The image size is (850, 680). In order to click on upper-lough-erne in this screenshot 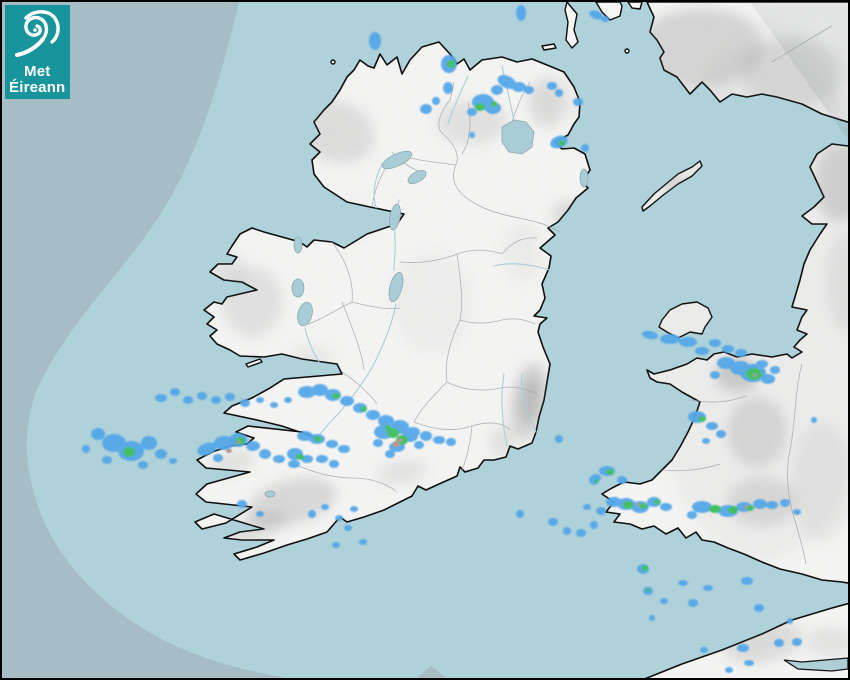, I will do `click(417, 177)`.